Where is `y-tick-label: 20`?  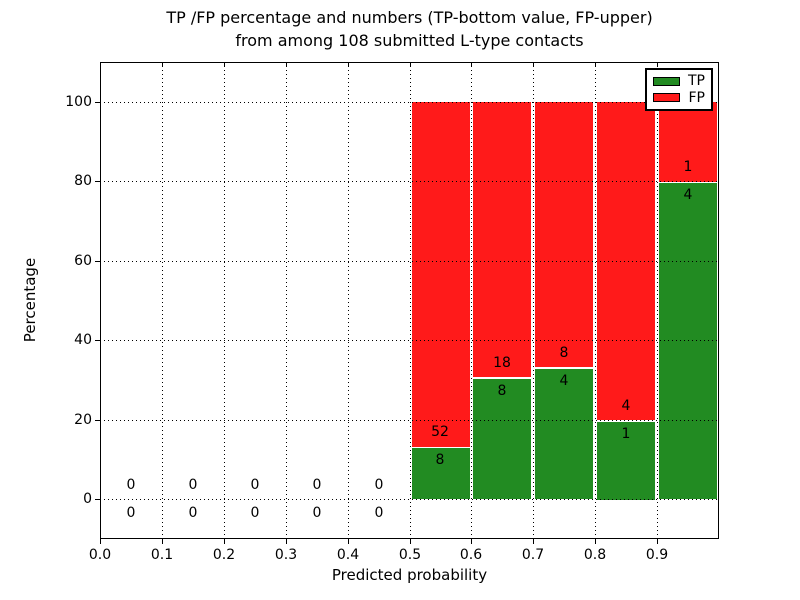
y-tick-label: 20 is located at coordinates (83, 420).